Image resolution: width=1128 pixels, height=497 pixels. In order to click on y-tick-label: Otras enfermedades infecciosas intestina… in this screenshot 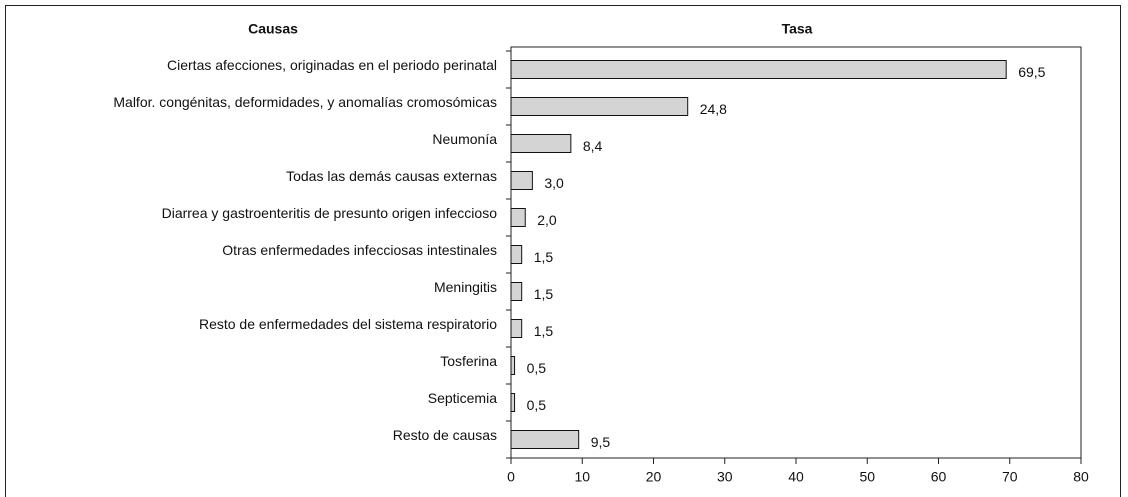, I will do `click(359, 250)`.